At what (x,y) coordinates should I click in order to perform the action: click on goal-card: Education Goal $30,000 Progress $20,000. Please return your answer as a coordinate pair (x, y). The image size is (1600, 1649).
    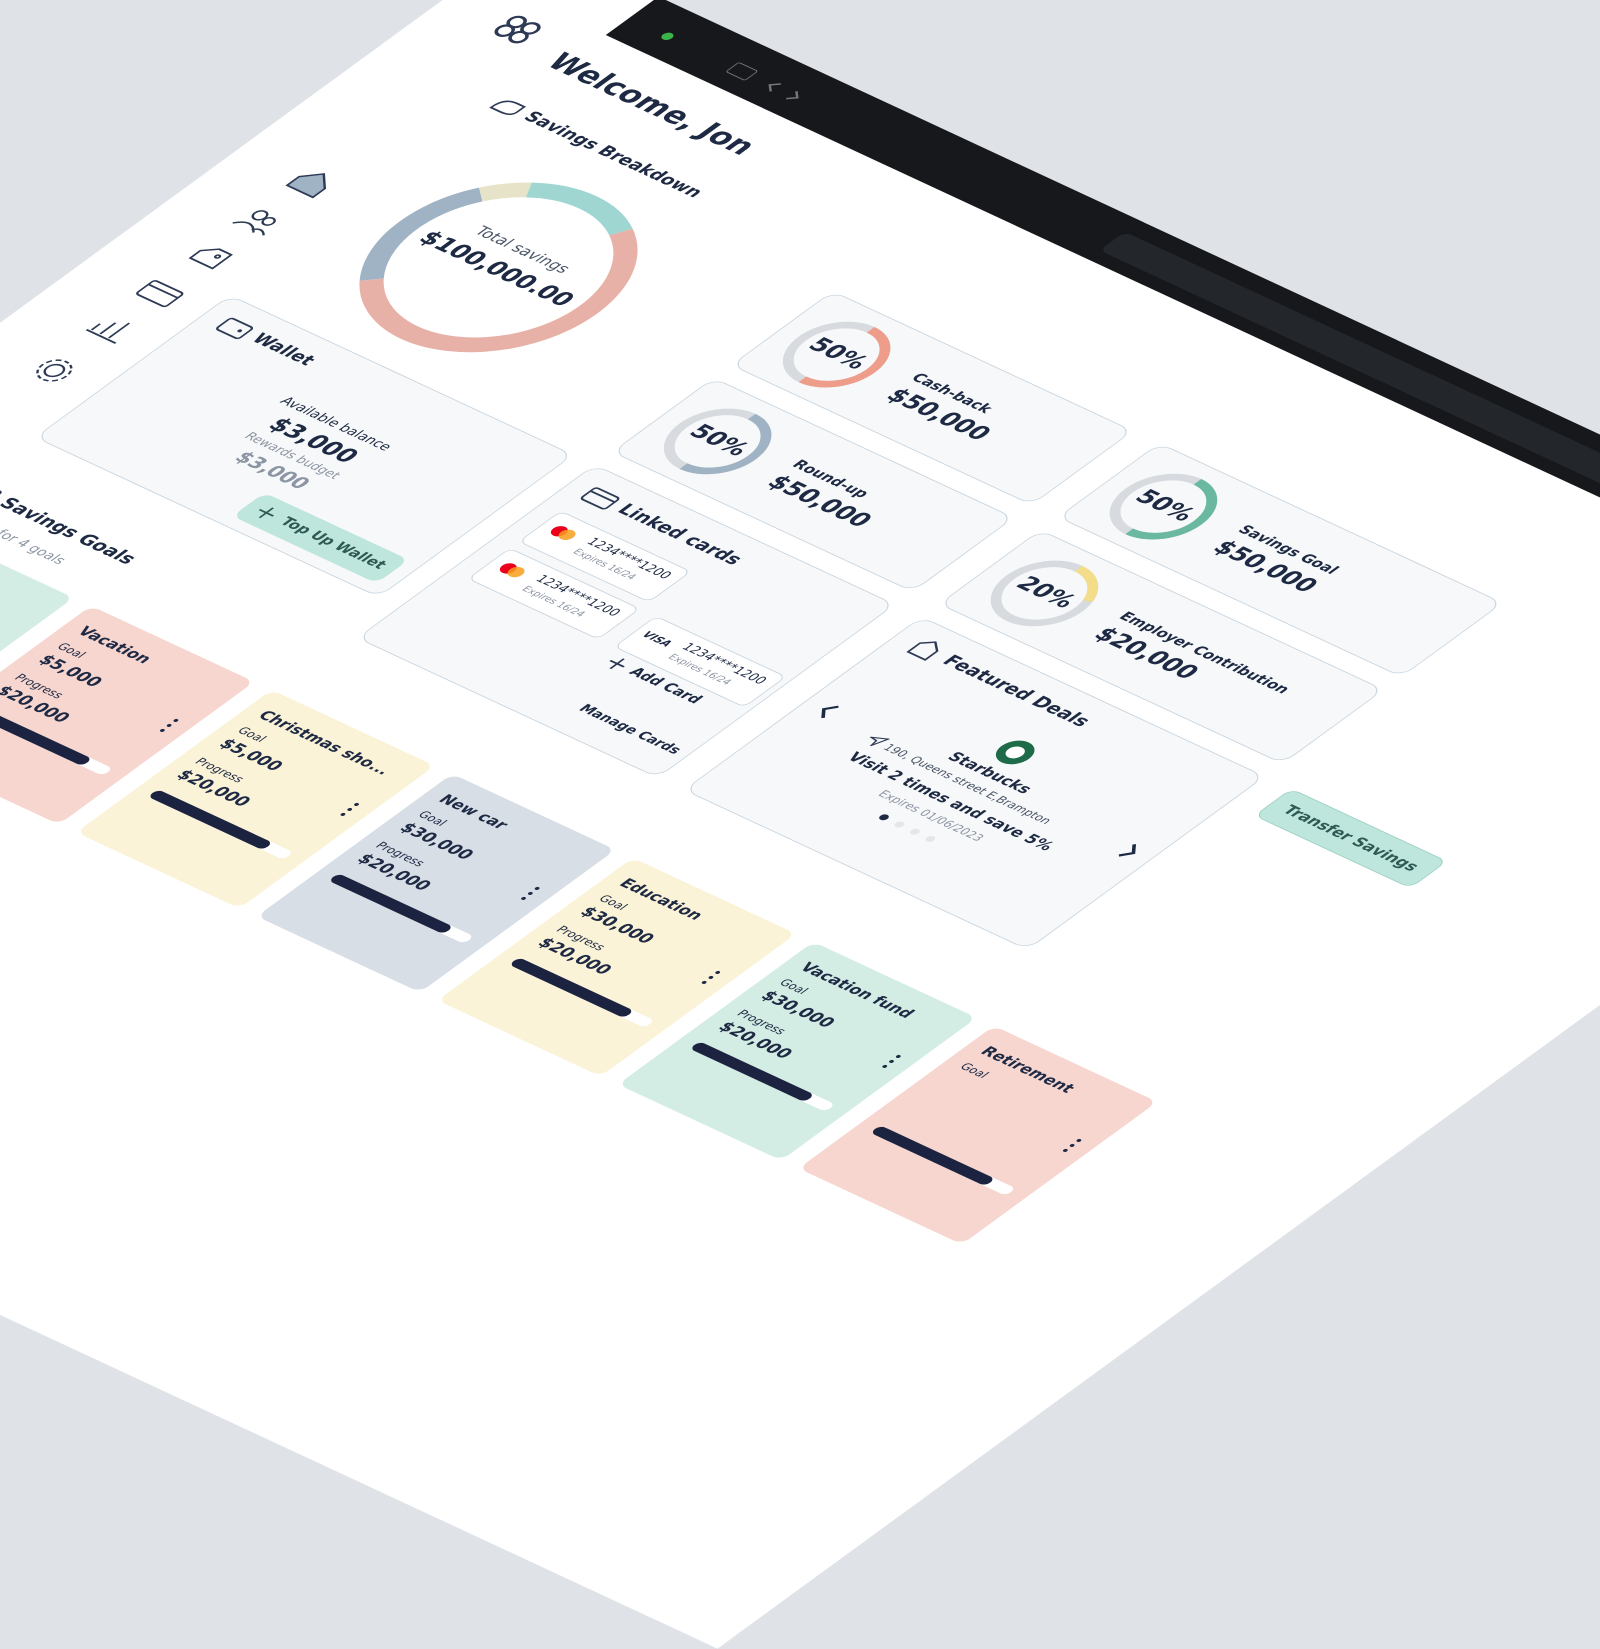
    Looking at the image, I should click on (617, 967).